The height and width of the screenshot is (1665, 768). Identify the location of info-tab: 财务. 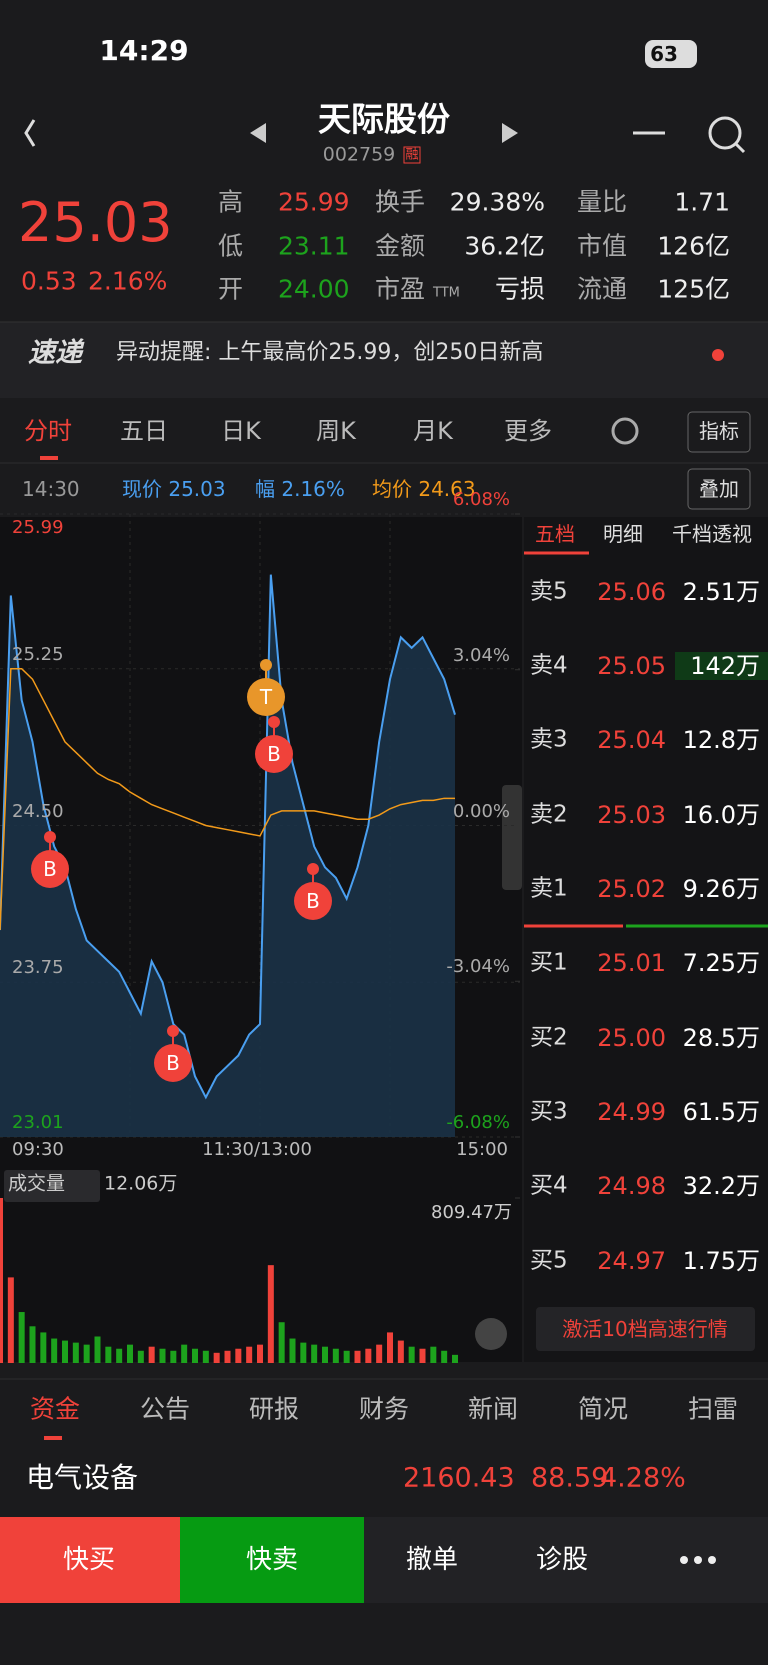
(384, 1409).